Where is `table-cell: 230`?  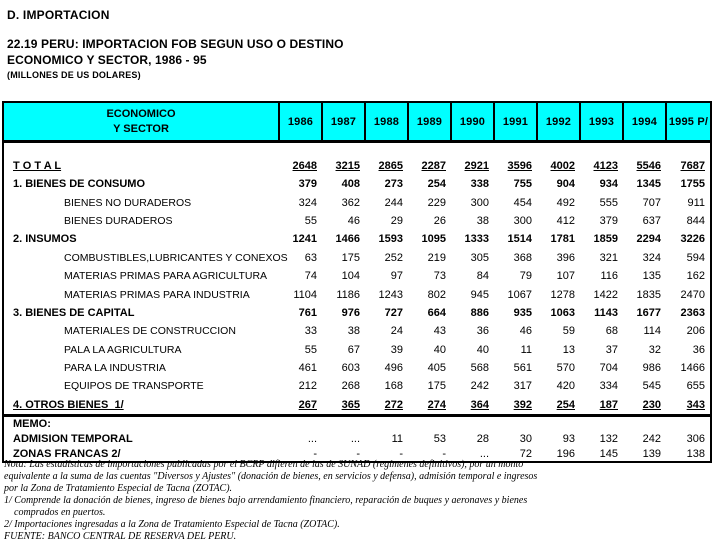 table-cell: 230 is located at coordinates (644, 406).